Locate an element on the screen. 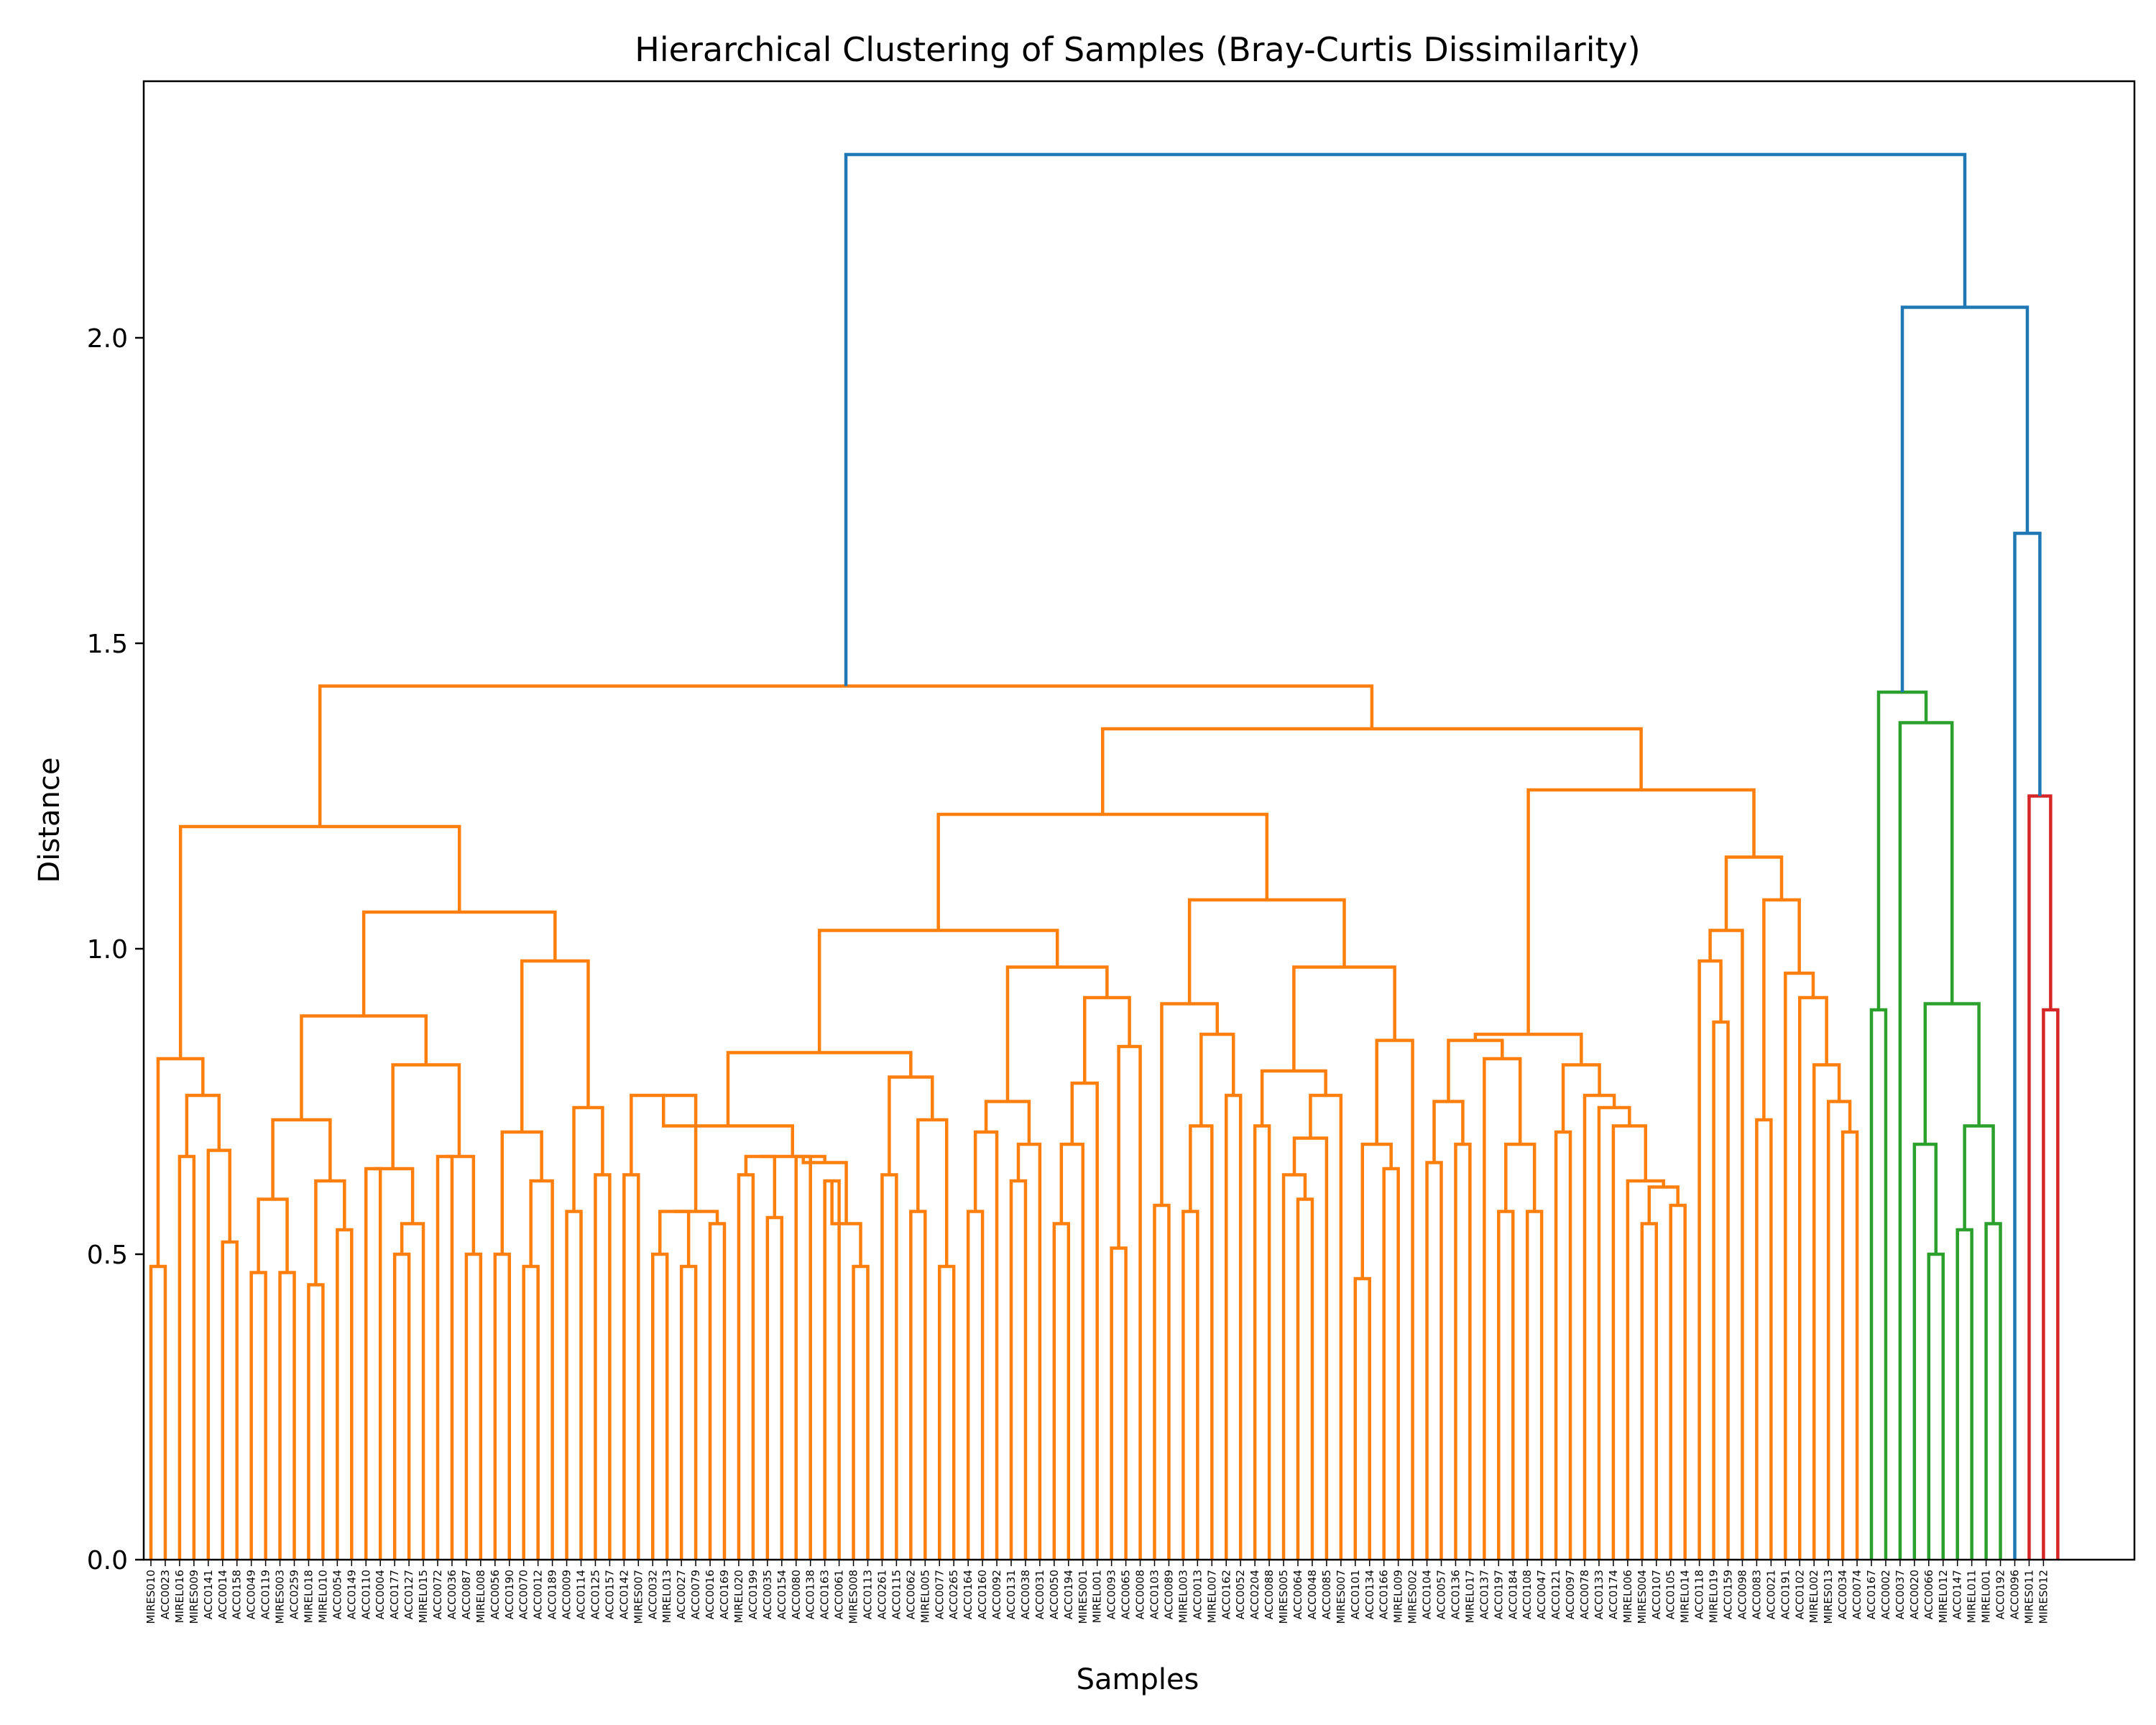  leaf-label: ACC0102 is located at coordinates (1799, 1594).